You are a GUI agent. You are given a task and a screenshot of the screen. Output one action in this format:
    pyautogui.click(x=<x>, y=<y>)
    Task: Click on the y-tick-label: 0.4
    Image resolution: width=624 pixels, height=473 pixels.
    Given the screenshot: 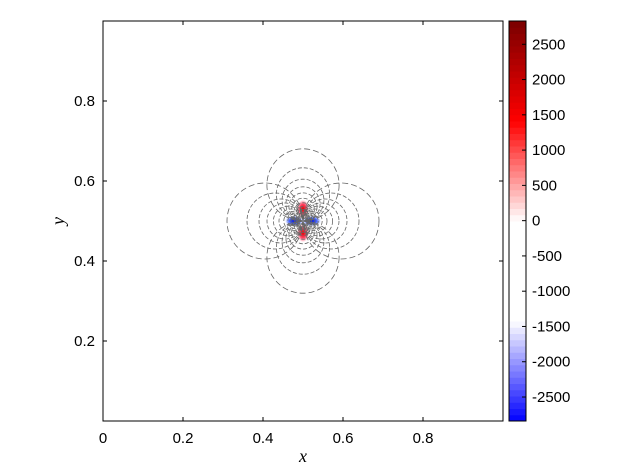 What is the action you would take?
    pyautogui.click(x=84, y=261)
    